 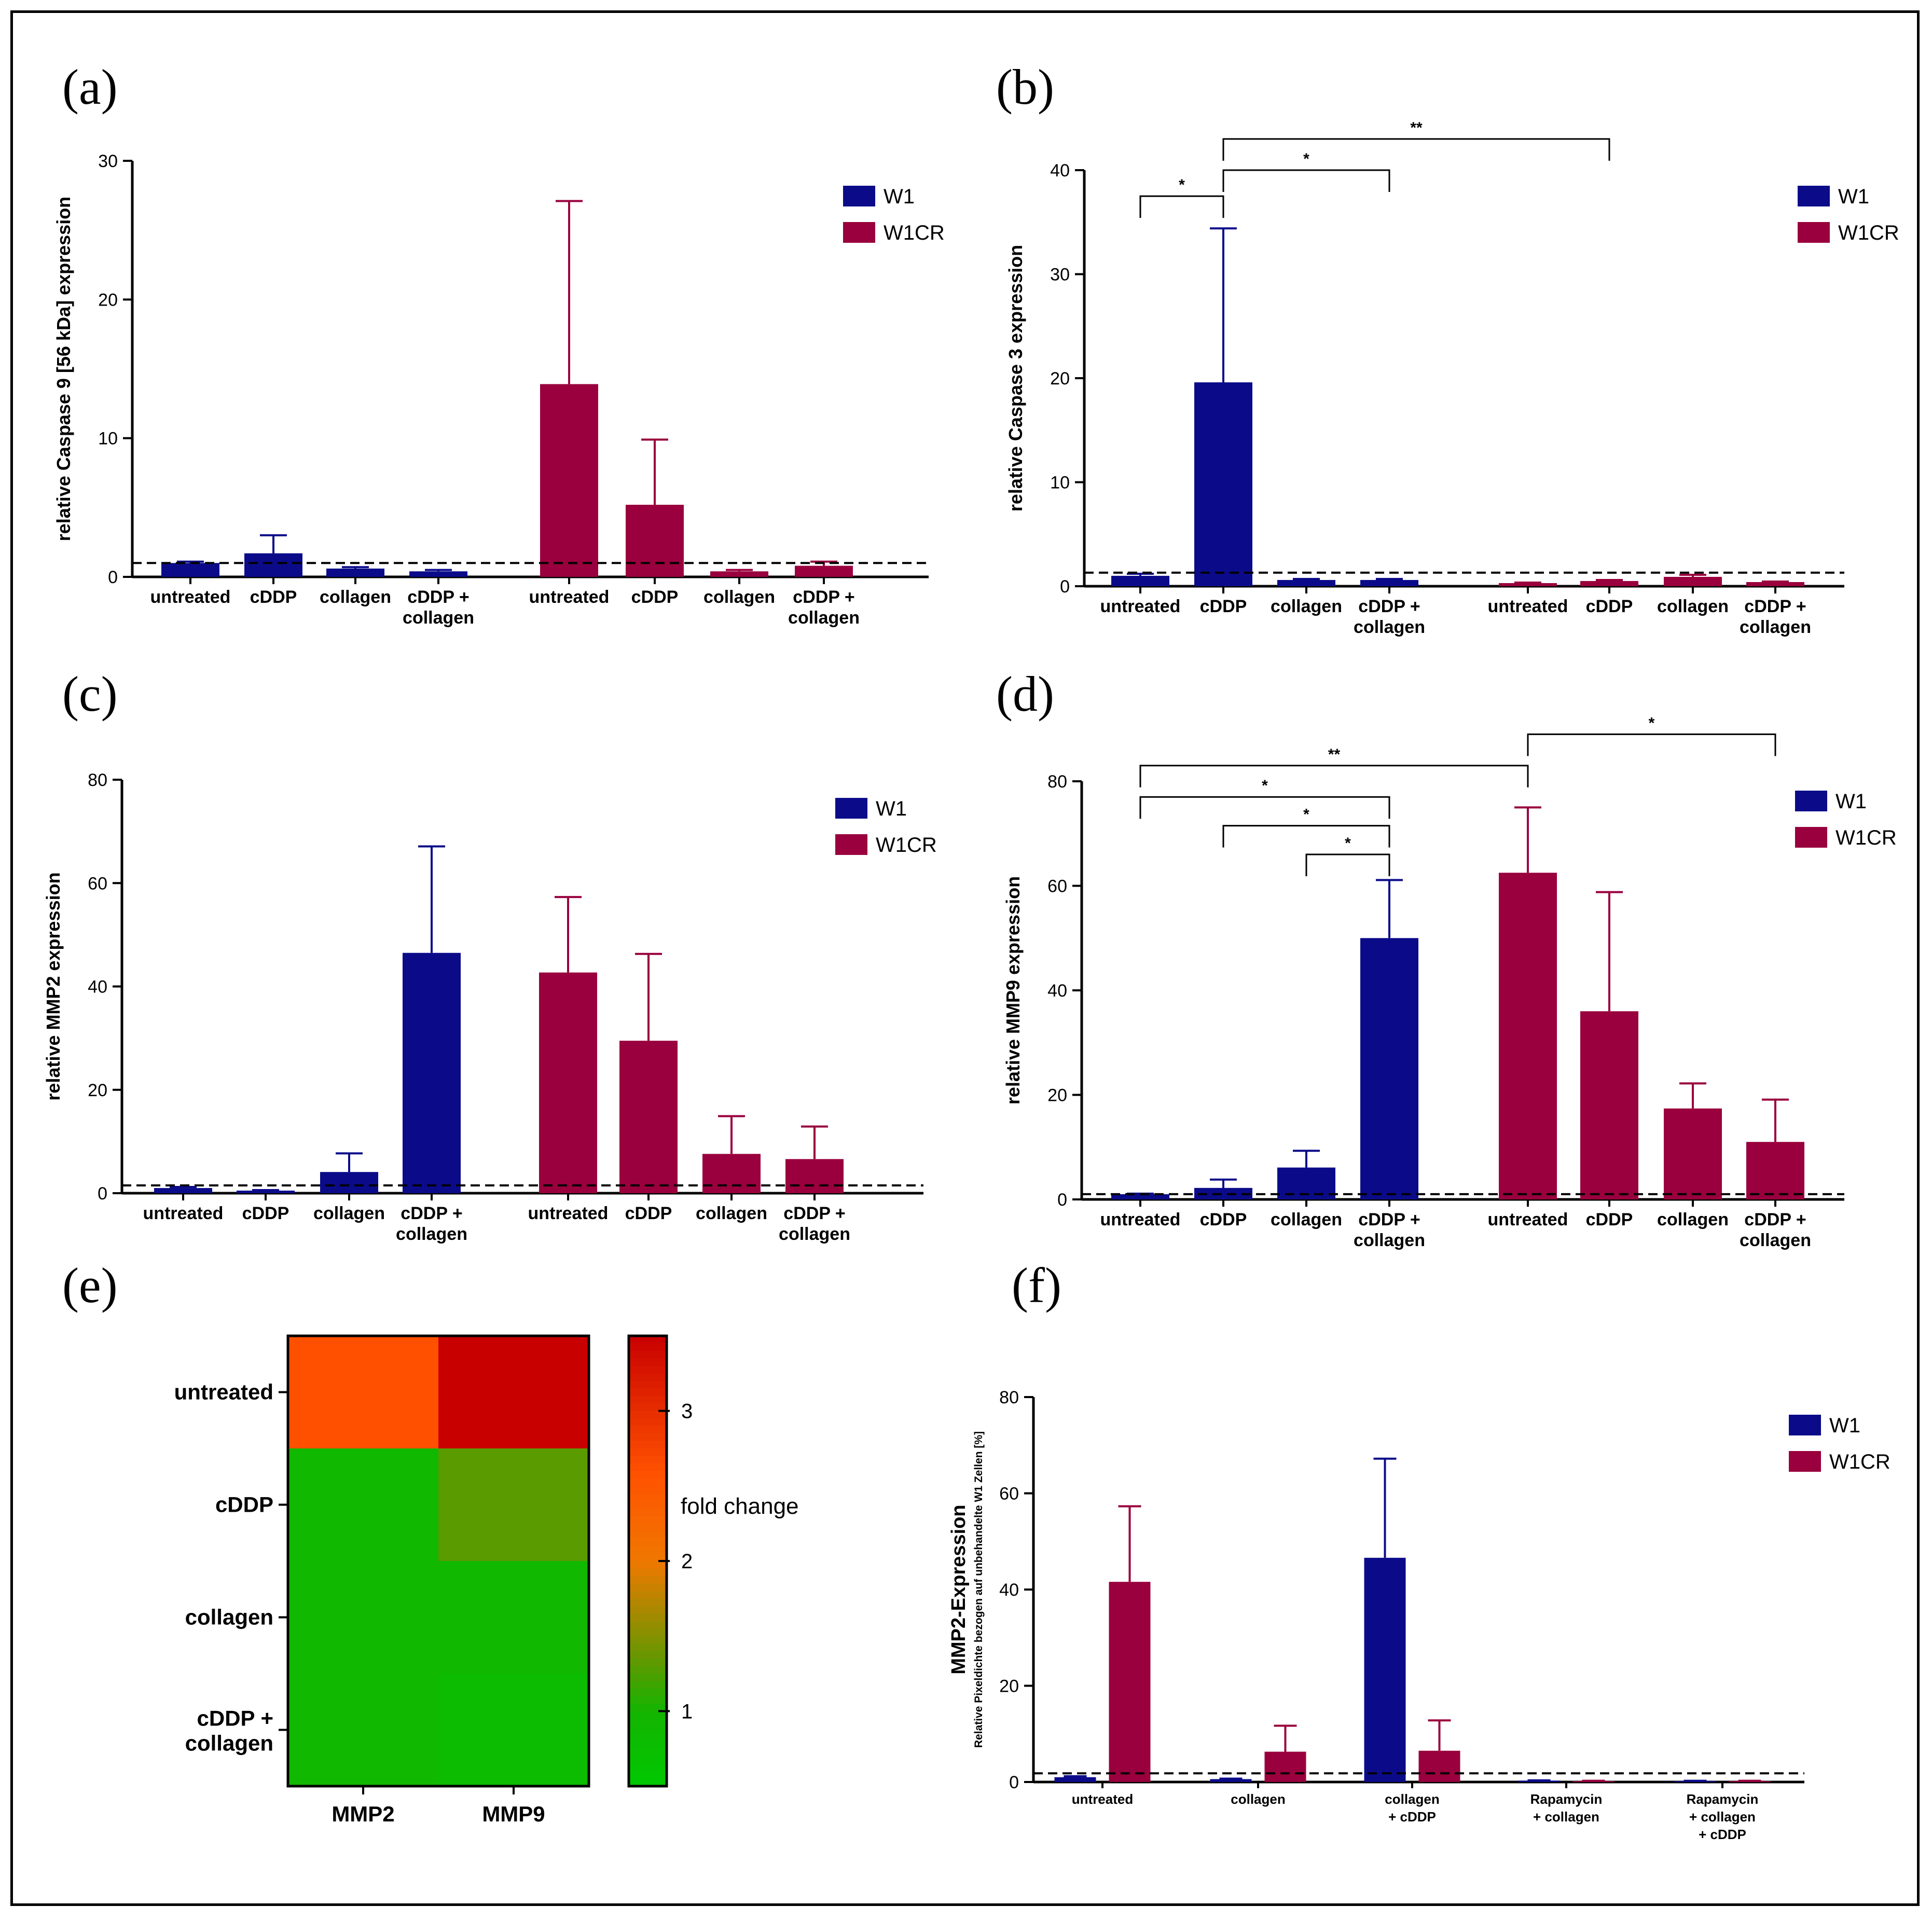 I want to click on y-tick-label: 10, so click(x=1060, y=483).